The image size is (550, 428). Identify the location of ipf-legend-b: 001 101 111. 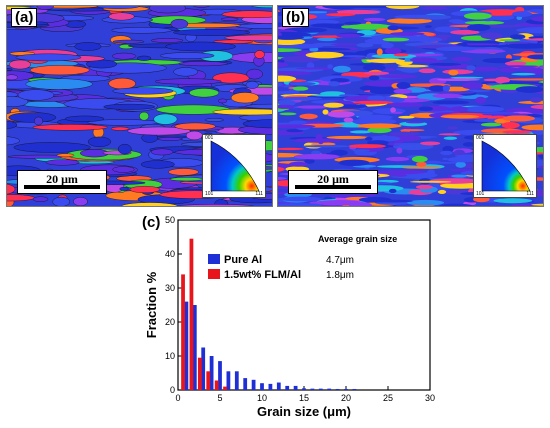
(505, 166).